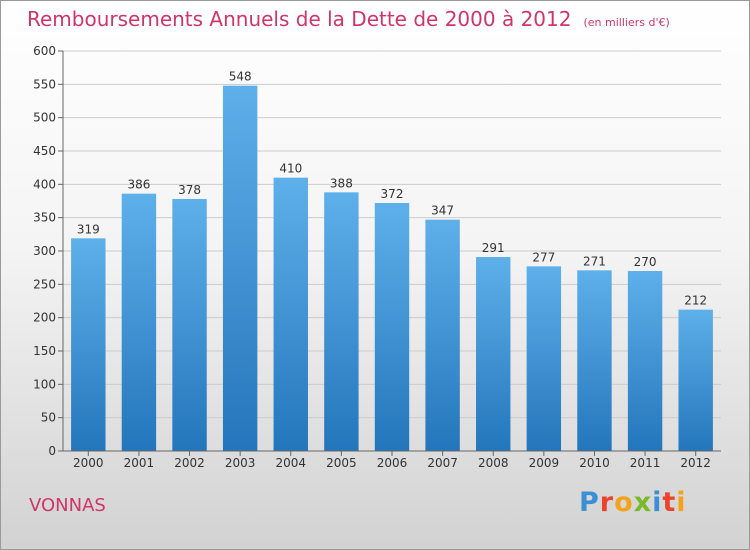  What do you see at coordinates (48, 418) in the screenshot?
I see `y-tick-label: 50` at bounding box center [48, 418].